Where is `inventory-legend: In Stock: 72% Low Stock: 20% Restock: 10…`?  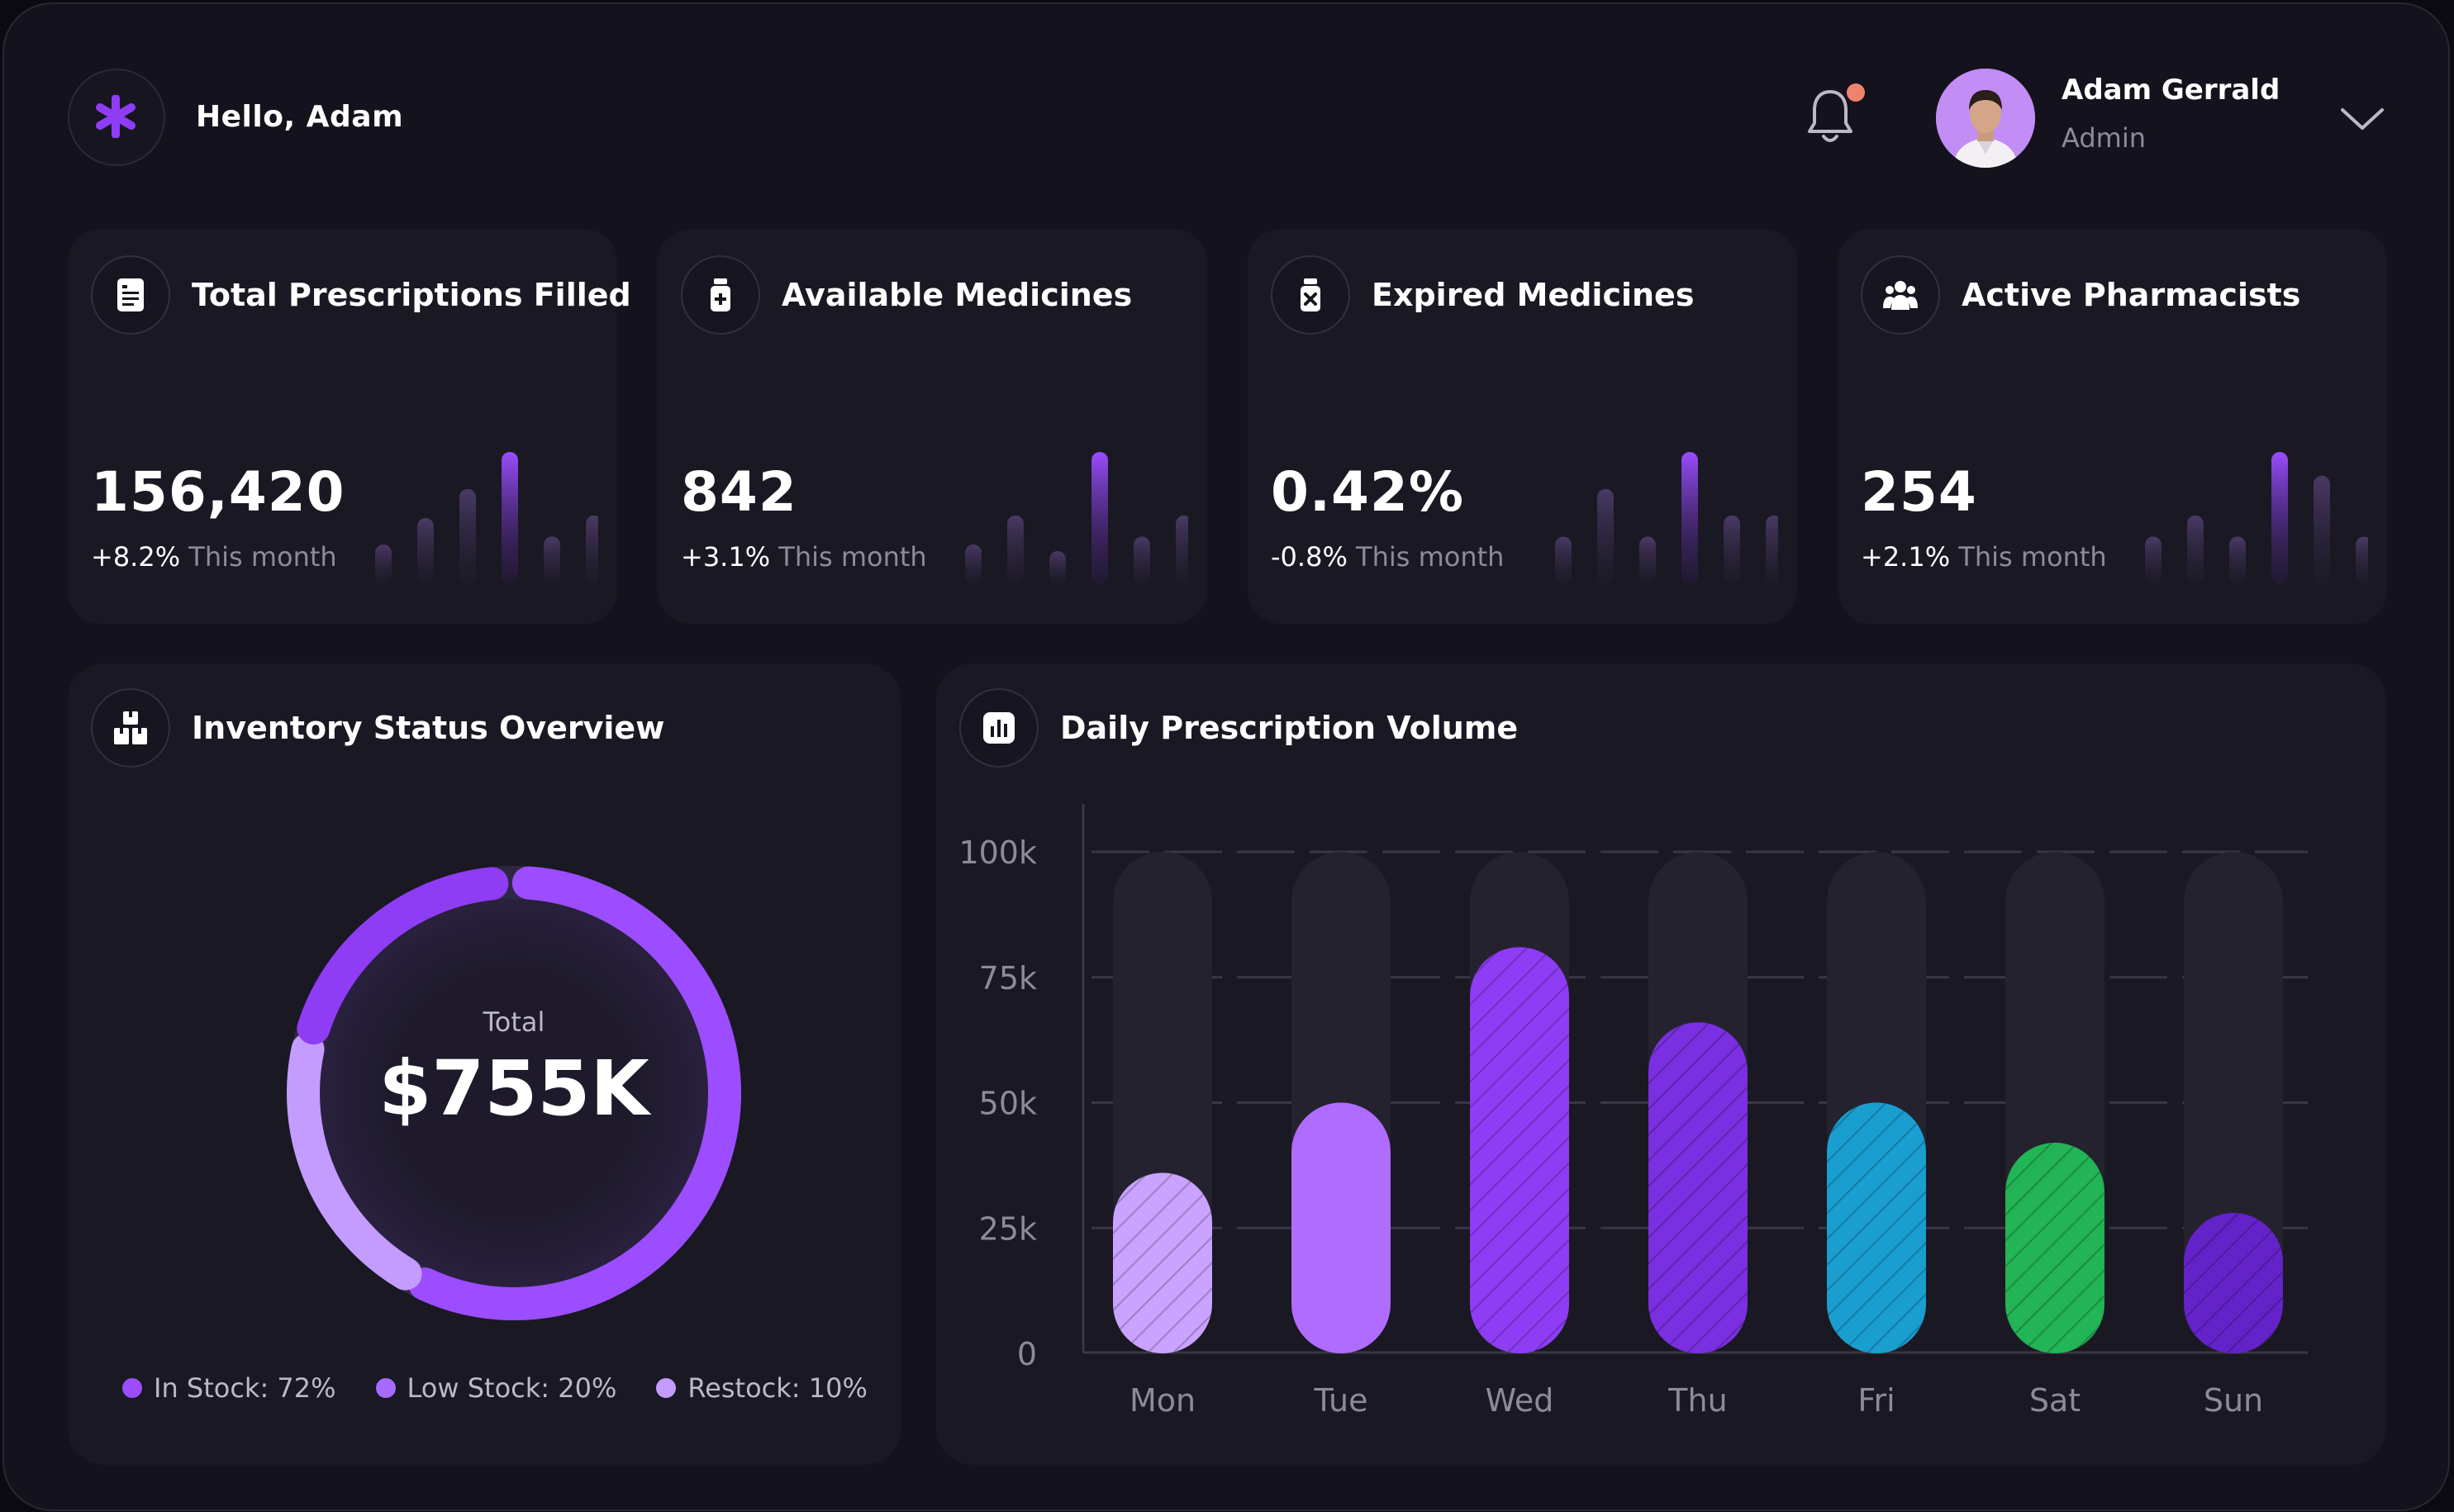 inventory-legend: In Stock: 72% Low Stock: 20% Restock: 10… is located at coordinates (495, 1388).